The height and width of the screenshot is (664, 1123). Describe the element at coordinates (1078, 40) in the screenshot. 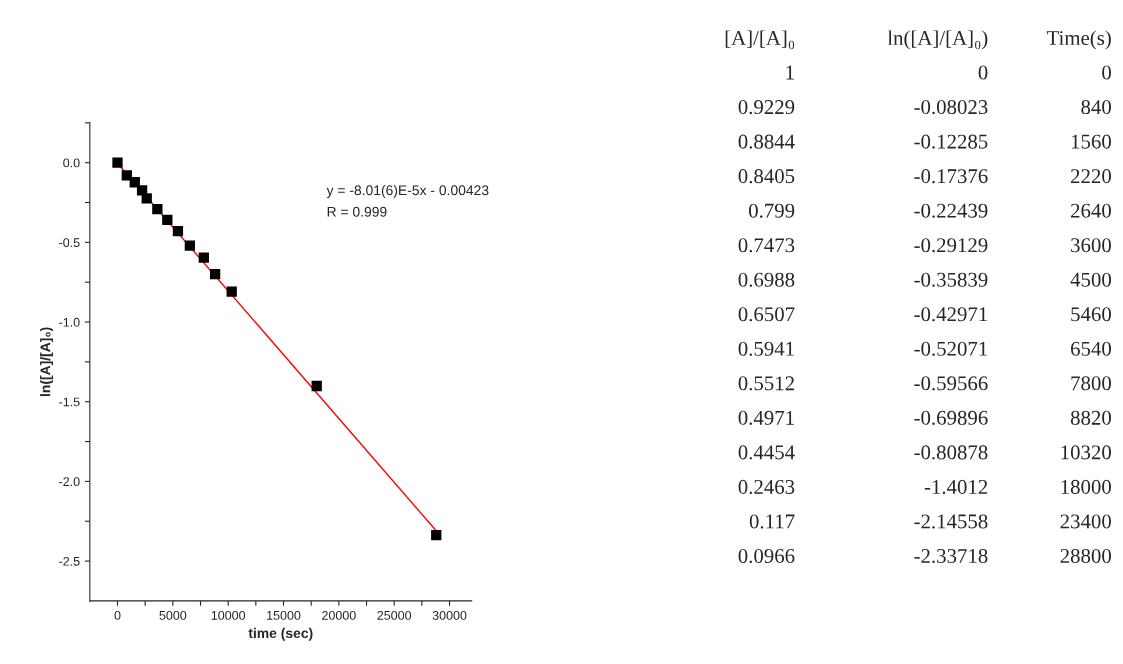

I see `category-label: Time(s)` at that location.